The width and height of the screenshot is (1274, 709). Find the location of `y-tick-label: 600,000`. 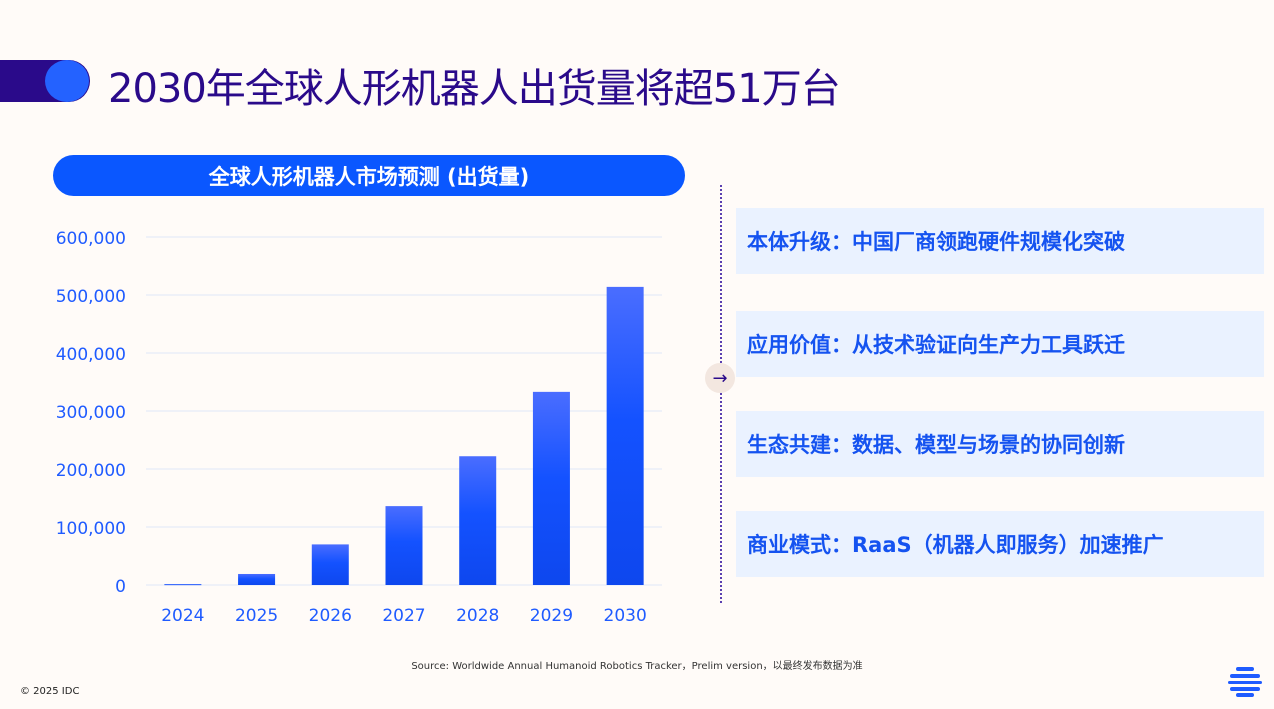

y-tick-label: 600,000 is located at coordinates (91, 239).